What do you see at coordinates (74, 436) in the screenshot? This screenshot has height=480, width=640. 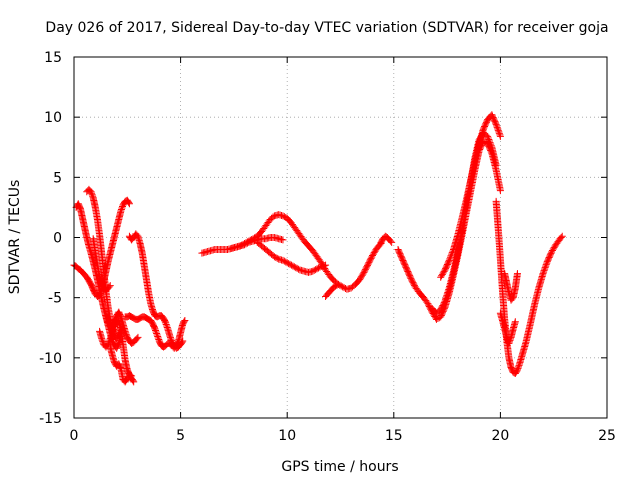 I see `x-tick-label: 0` at bounding box center [74, 436].